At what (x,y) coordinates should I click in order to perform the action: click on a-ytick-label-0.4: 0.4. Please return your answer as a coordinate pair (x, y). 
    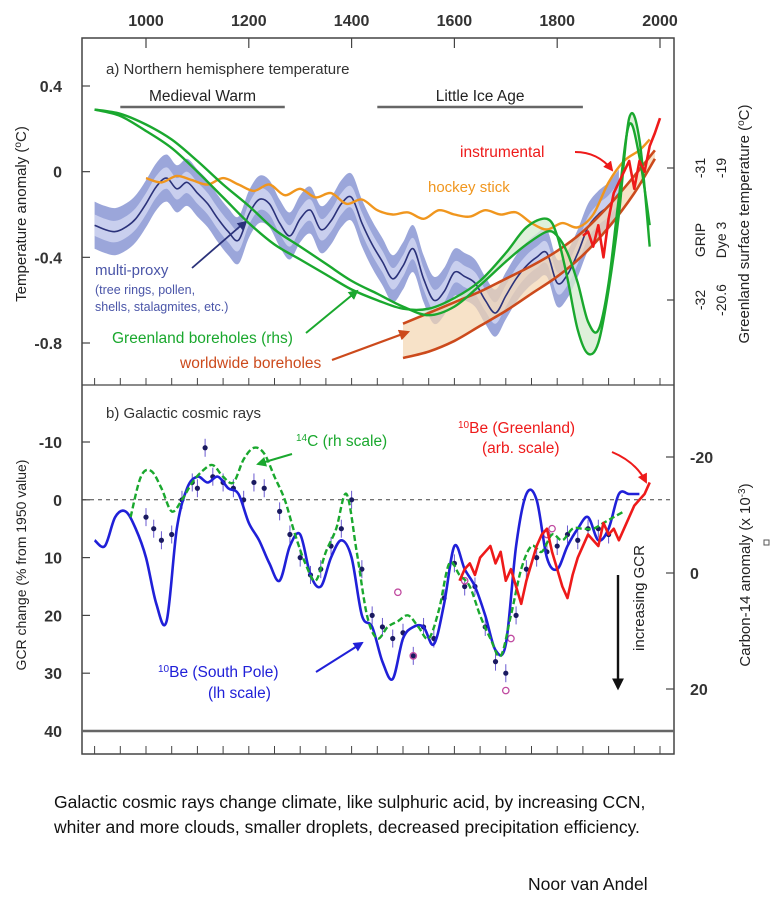
    Looking at the image, I should click on (51, 87).